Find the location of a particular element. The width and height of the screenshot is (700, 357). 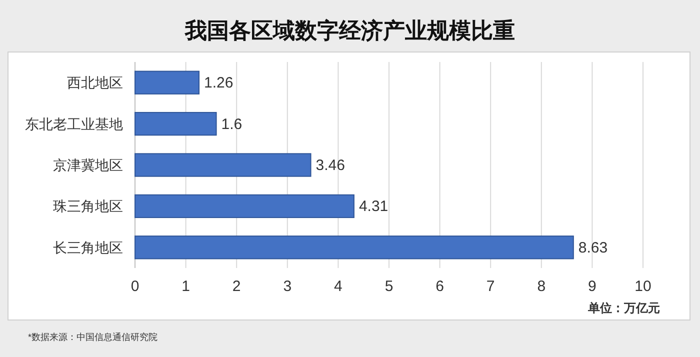

y-tick-label: 东北老工业基地 is located at coordinates (74, 124).